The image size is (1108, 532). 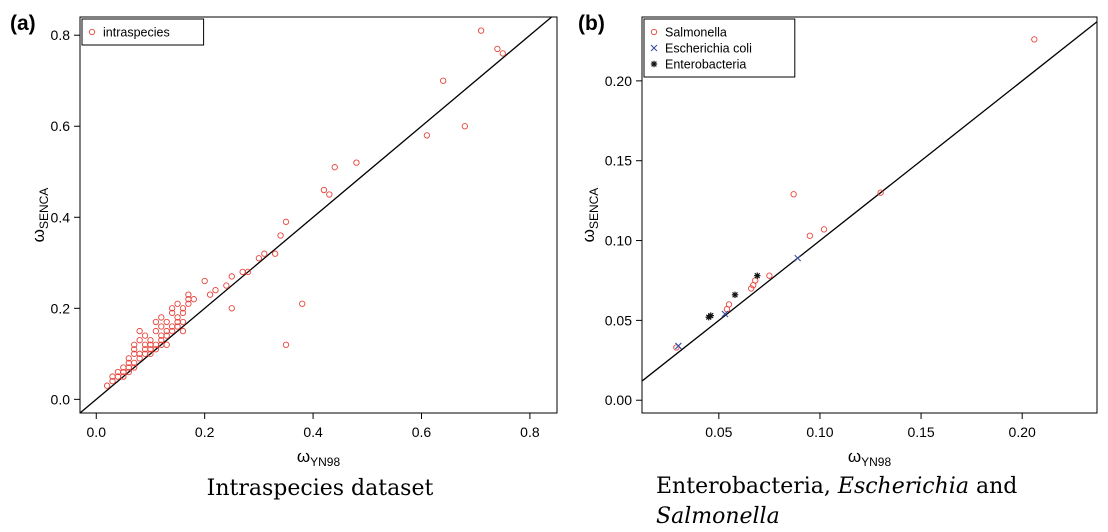 I want to click on panel-a-x-ticks: 0.0 0.2 0.4 0.6 0.8, so click(x=313, y=426).